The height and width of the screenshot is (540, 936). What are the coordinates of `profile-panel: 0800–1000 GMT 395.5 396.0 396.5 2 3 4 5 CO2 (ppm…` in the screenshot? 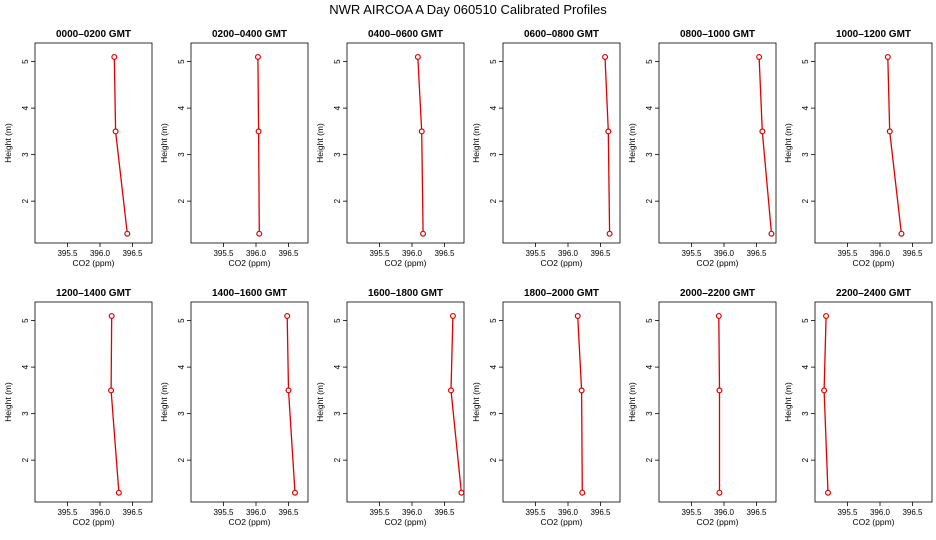 It's located at (702, 148).